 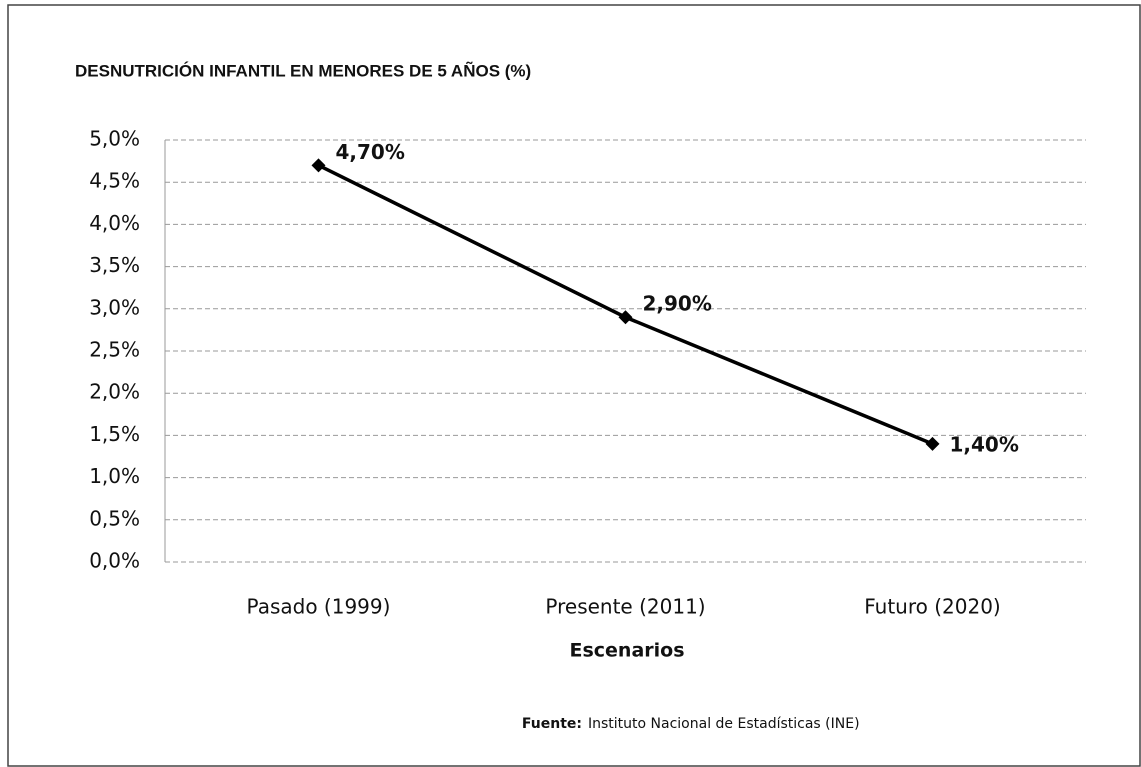 I want to click on x-tick-label: Pasado (1999), so click(x=319, y=607).